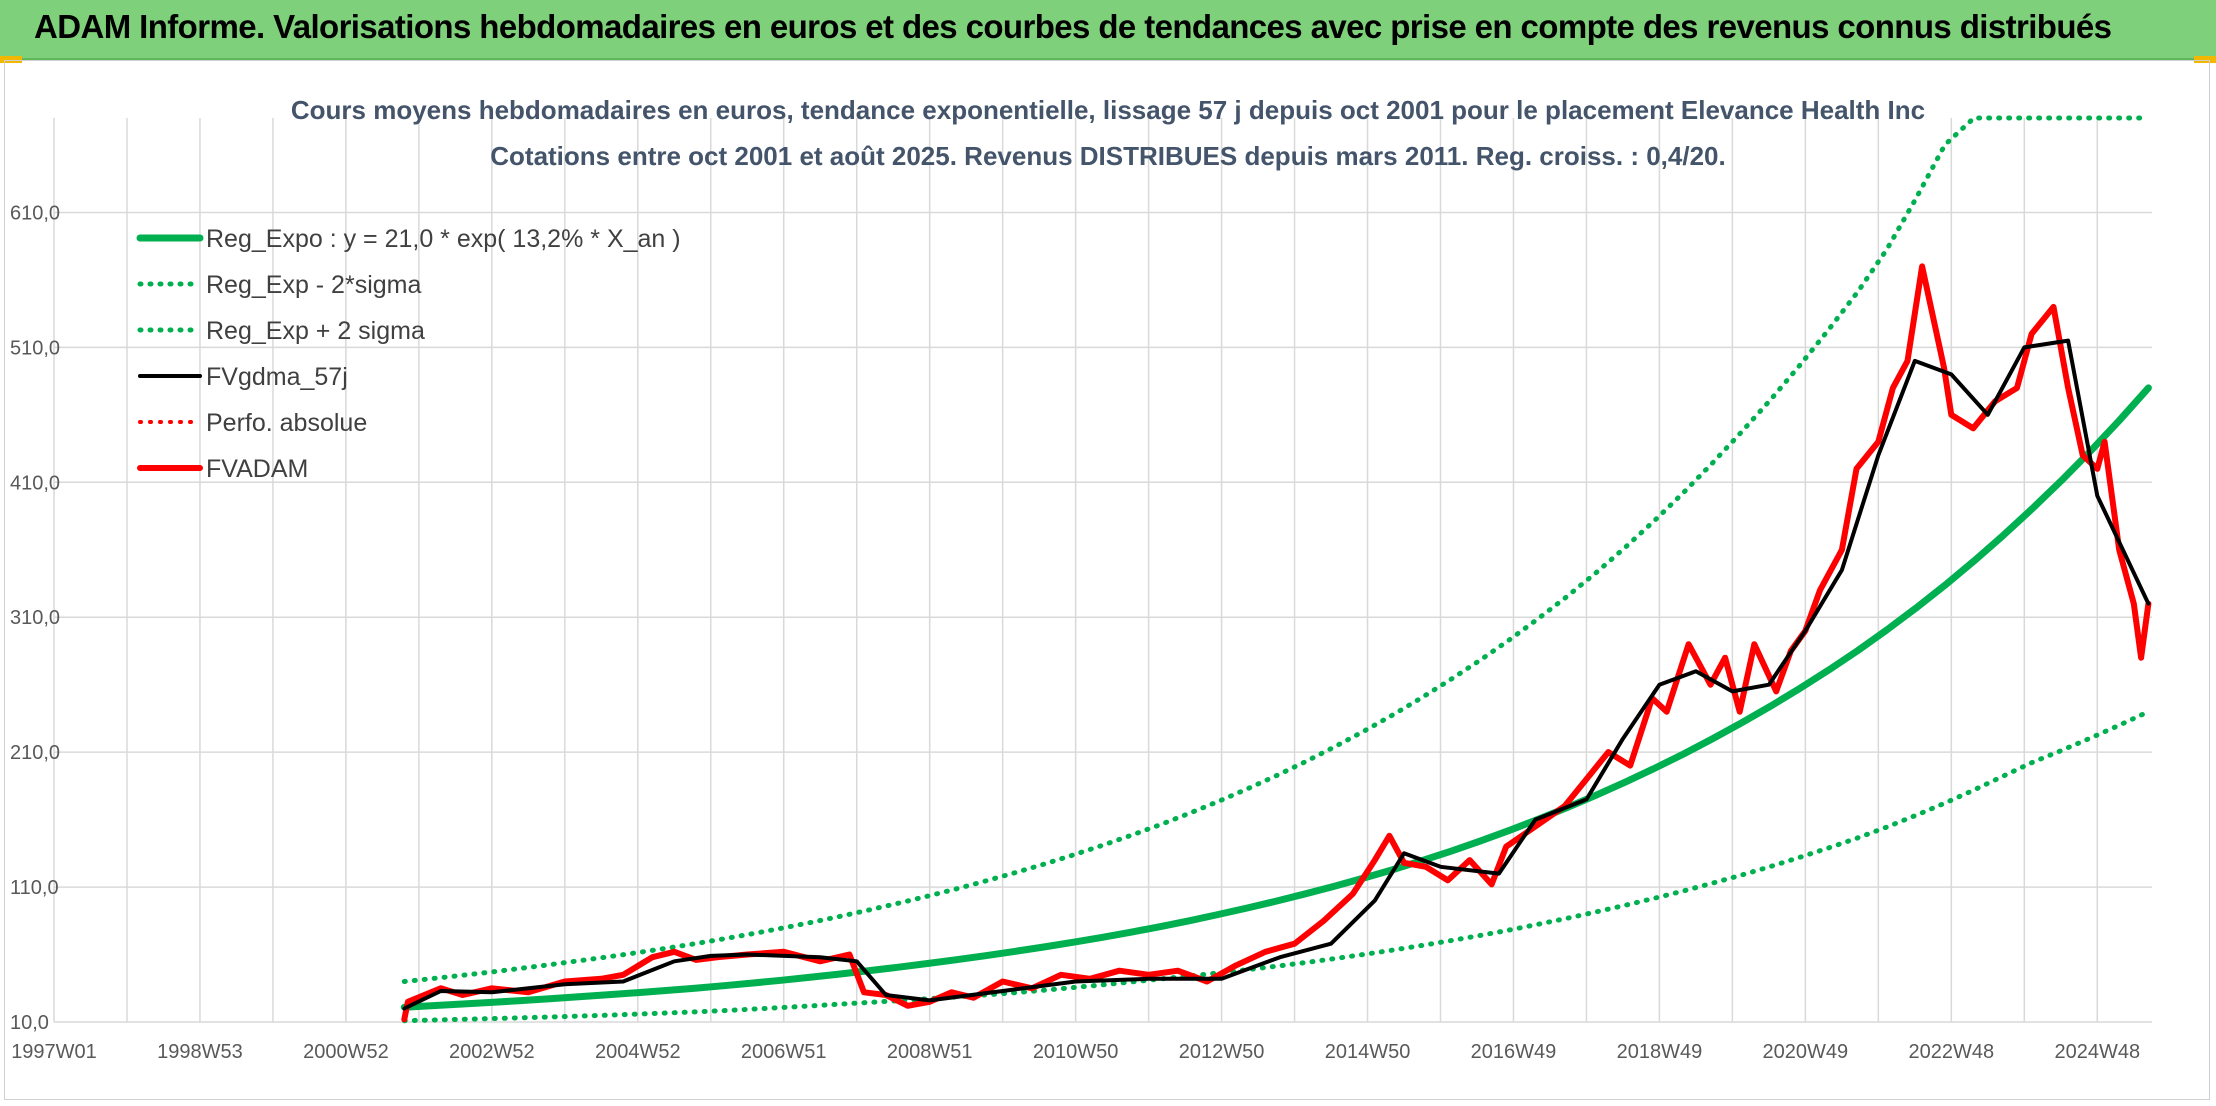 The width and height of the screenshot is (2216, 1106). Describe the element at coordinates (346, 1052) in the screenshot. I see `x-tick-label: 2000W52` at that location.